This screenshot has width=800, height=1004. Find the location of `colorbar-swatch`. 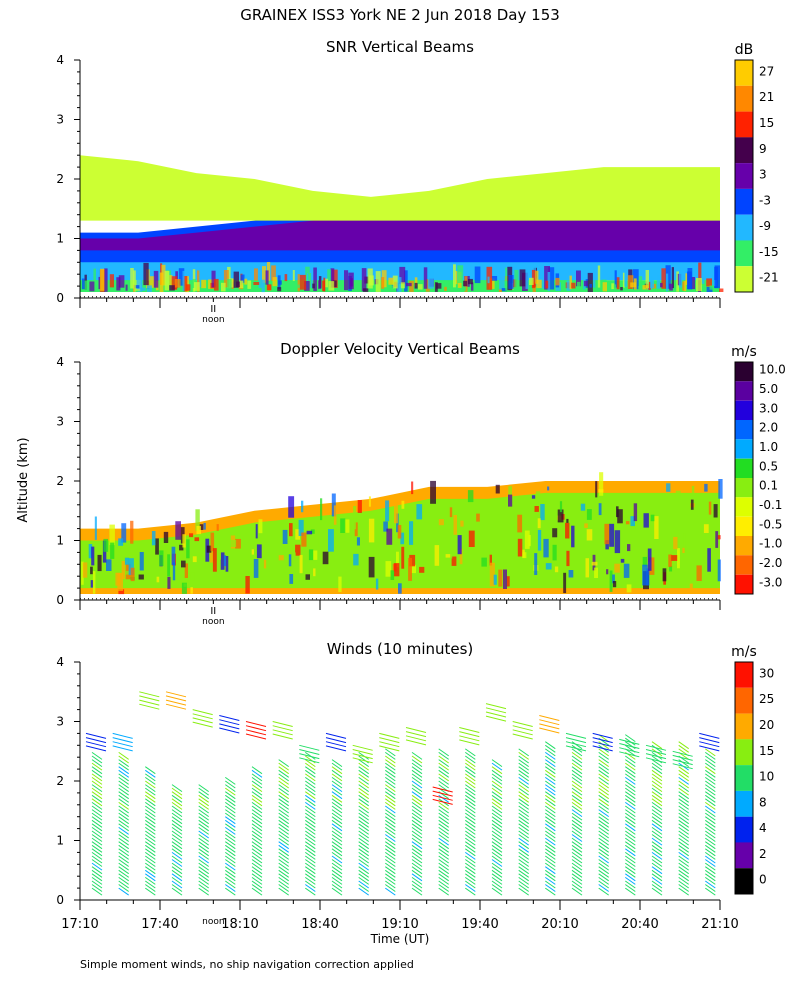

colorbar-swatch is located at coordinates (744, 752).